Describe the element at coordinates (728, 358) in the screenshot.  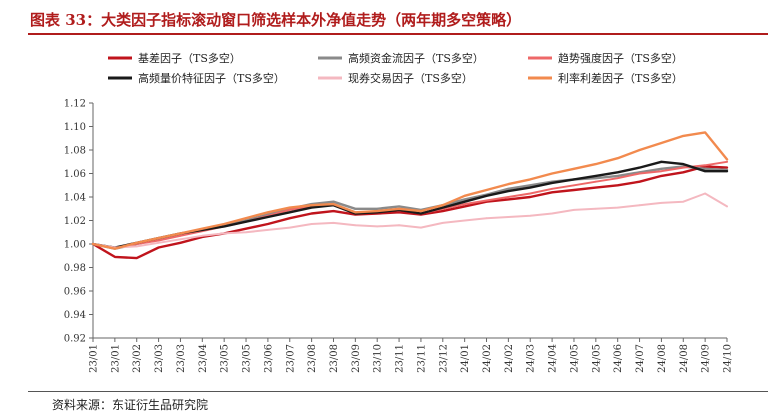
I see `x-tick-label: 24/10` at that location.